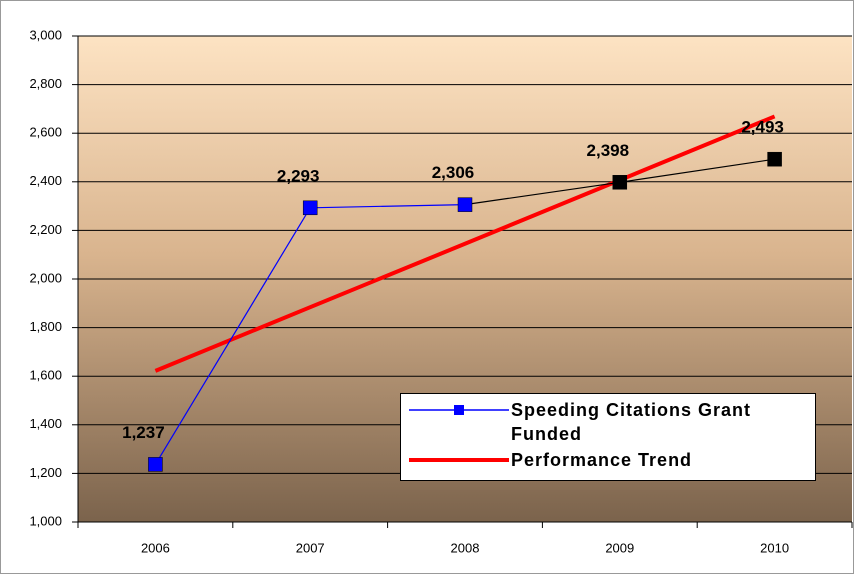  Describe the element at coordinates (298, 175) in the screenshot. I see `data-label: 2,293` at that location.